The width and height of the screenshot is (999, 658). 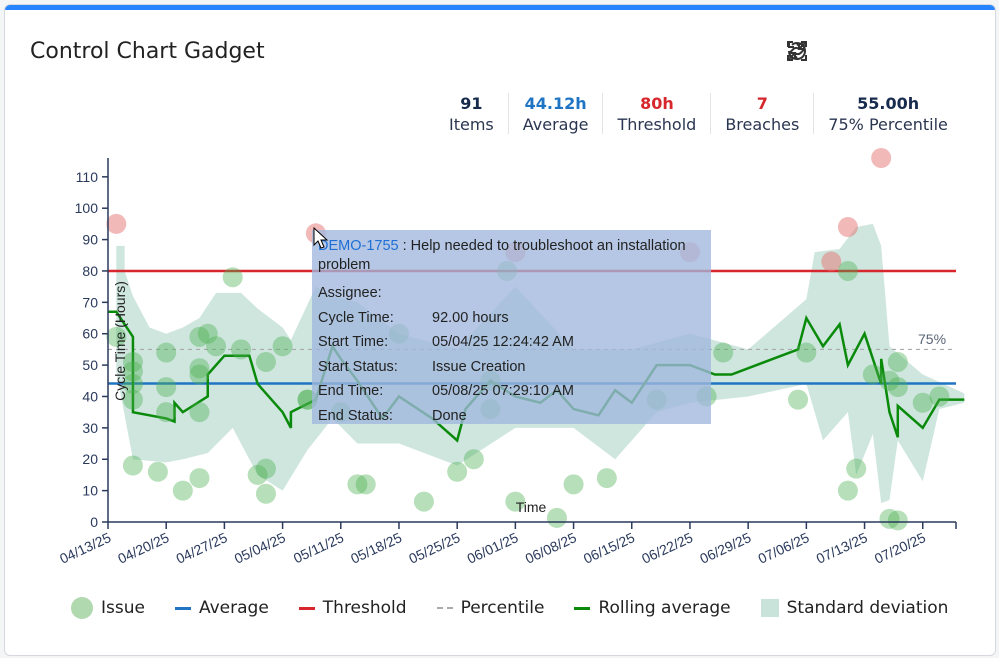 I want to click on y-tick-label: 10, so click(x=90, y=491).